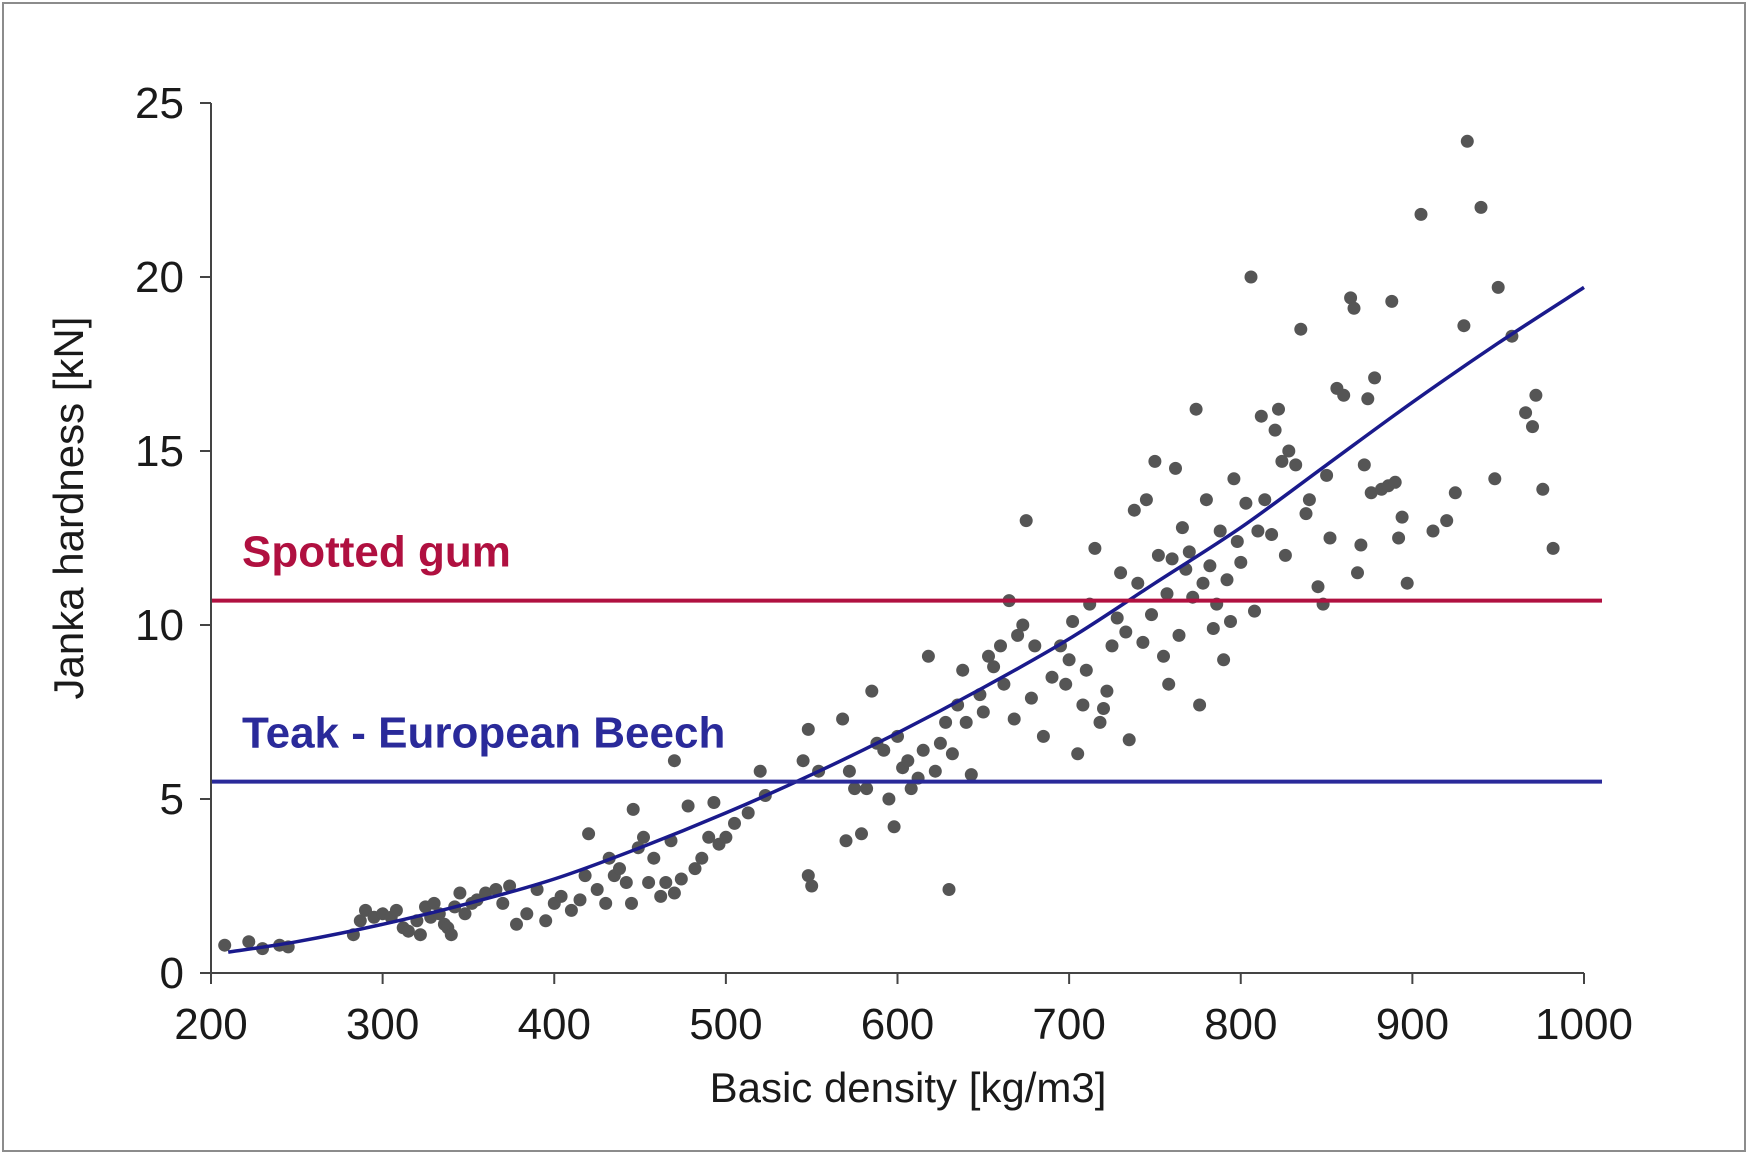 The image size is (1750, 1156). I want to click on x-tick-label: 500, so click(725, 1024).